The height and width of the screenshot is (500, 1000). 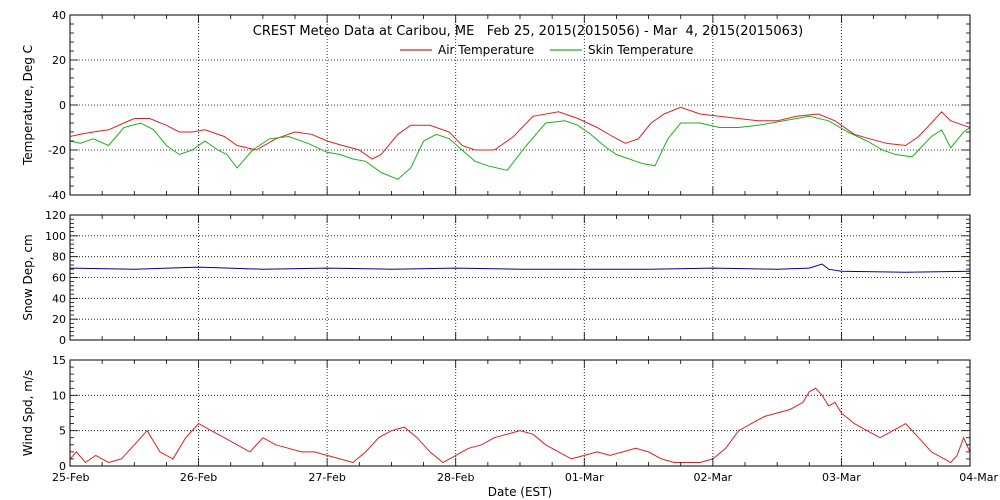 What do you see at coordinates (55, 236) in the screenshot?
I see `y-tick-label: 100` at bounding box center [55, 236].